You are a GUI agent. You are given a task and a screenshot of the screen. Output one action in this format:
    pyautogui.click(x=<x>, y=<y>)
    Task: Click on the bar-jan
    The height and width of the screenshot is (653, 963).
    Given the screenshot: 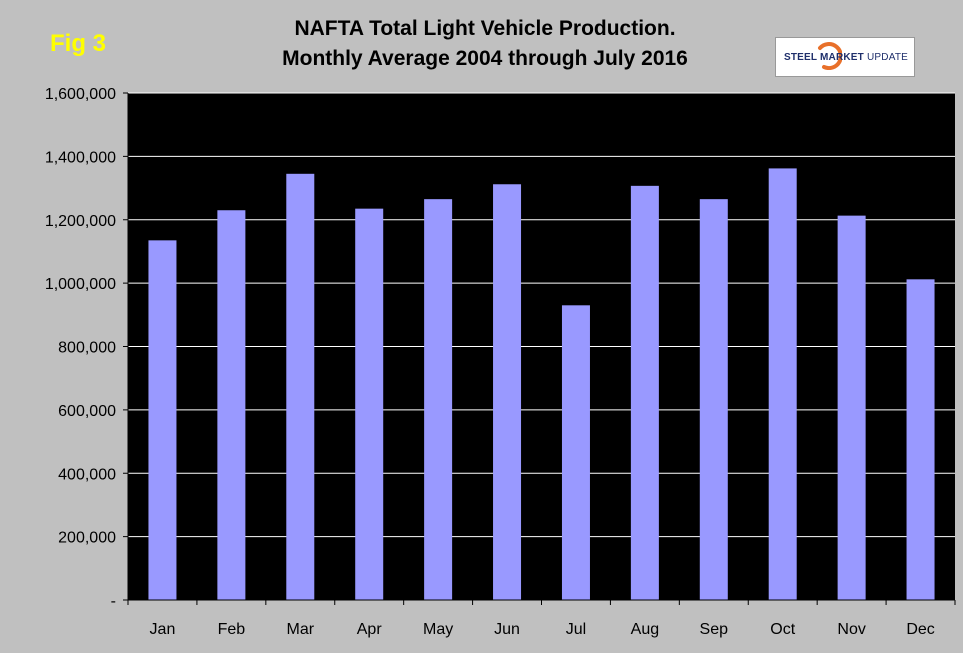 What is the action you would take?
    pyautogui.click(x=162, y=420)
    